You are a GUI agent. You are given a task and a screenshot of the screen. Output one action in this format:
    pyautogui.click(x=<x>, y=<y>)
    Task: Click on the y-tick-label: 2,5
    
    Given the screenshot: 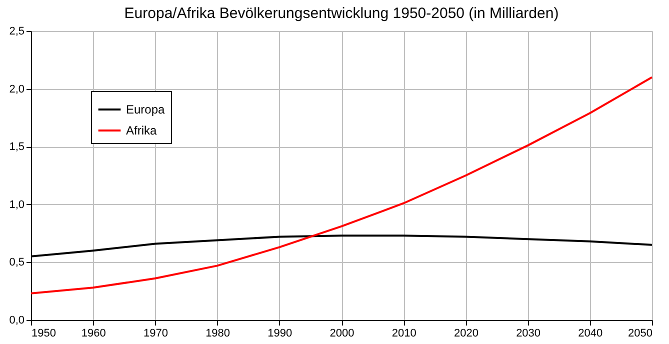 What is the action you would take?
    pyautogui.click(x=16, y=32)
    